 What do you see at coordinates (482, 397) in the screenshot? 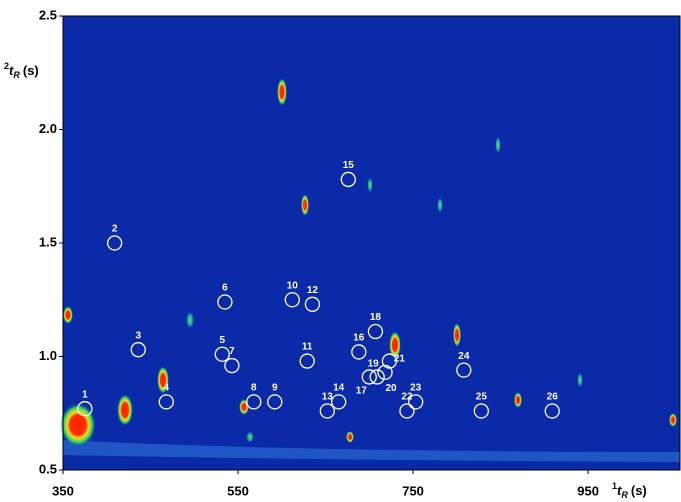
I see `peak-label: 25` at bounding box center [482, 397].